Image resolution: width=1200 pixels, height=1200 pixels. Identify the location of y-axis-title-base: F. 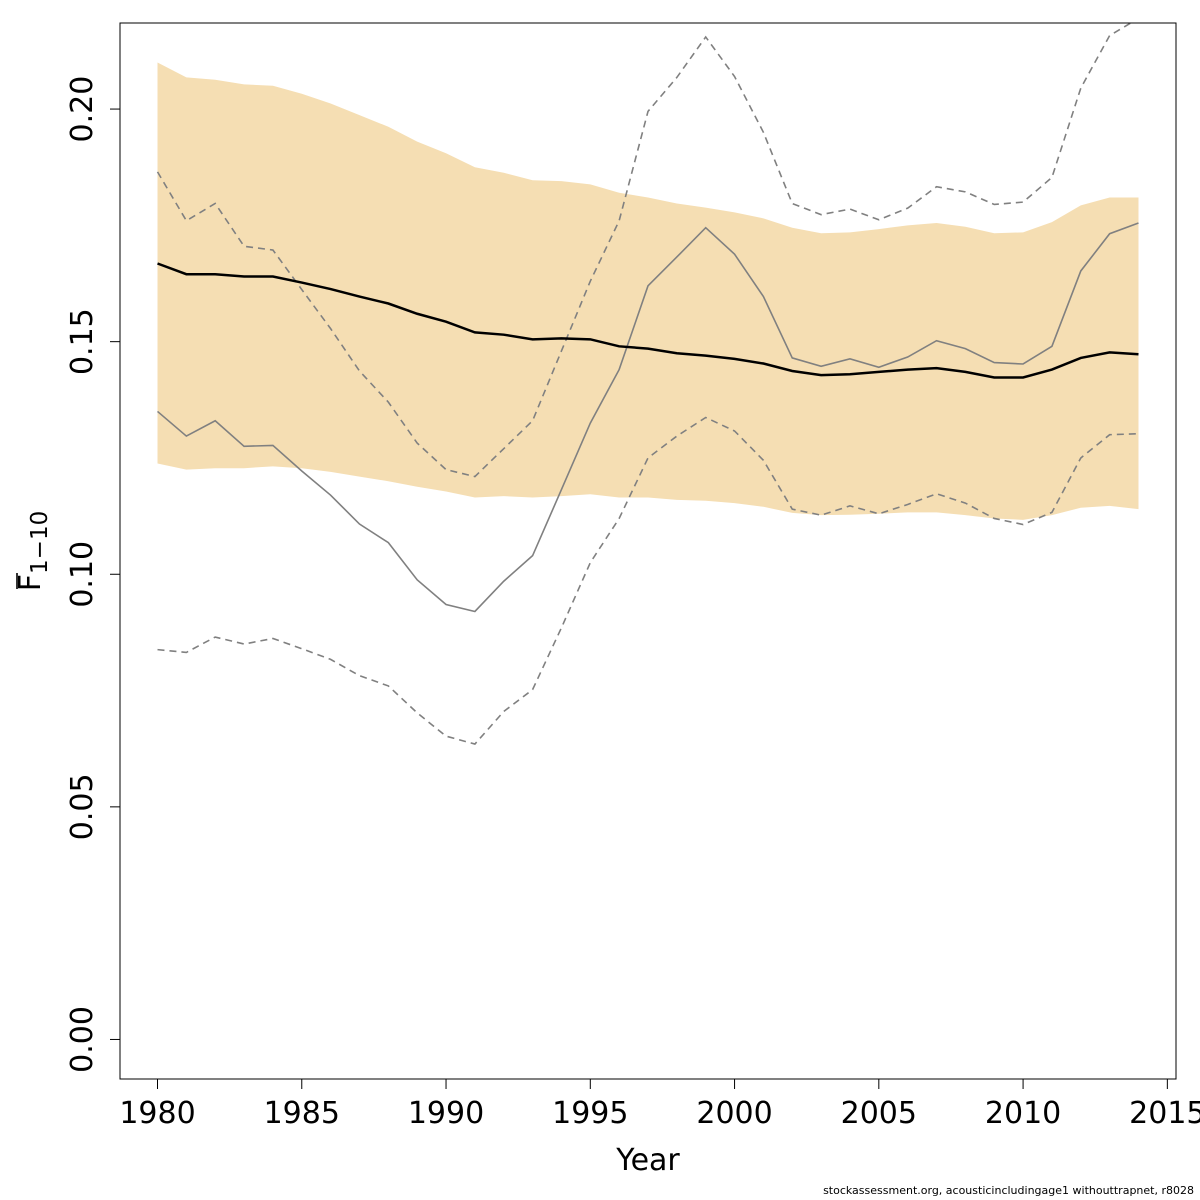
(30, 582).